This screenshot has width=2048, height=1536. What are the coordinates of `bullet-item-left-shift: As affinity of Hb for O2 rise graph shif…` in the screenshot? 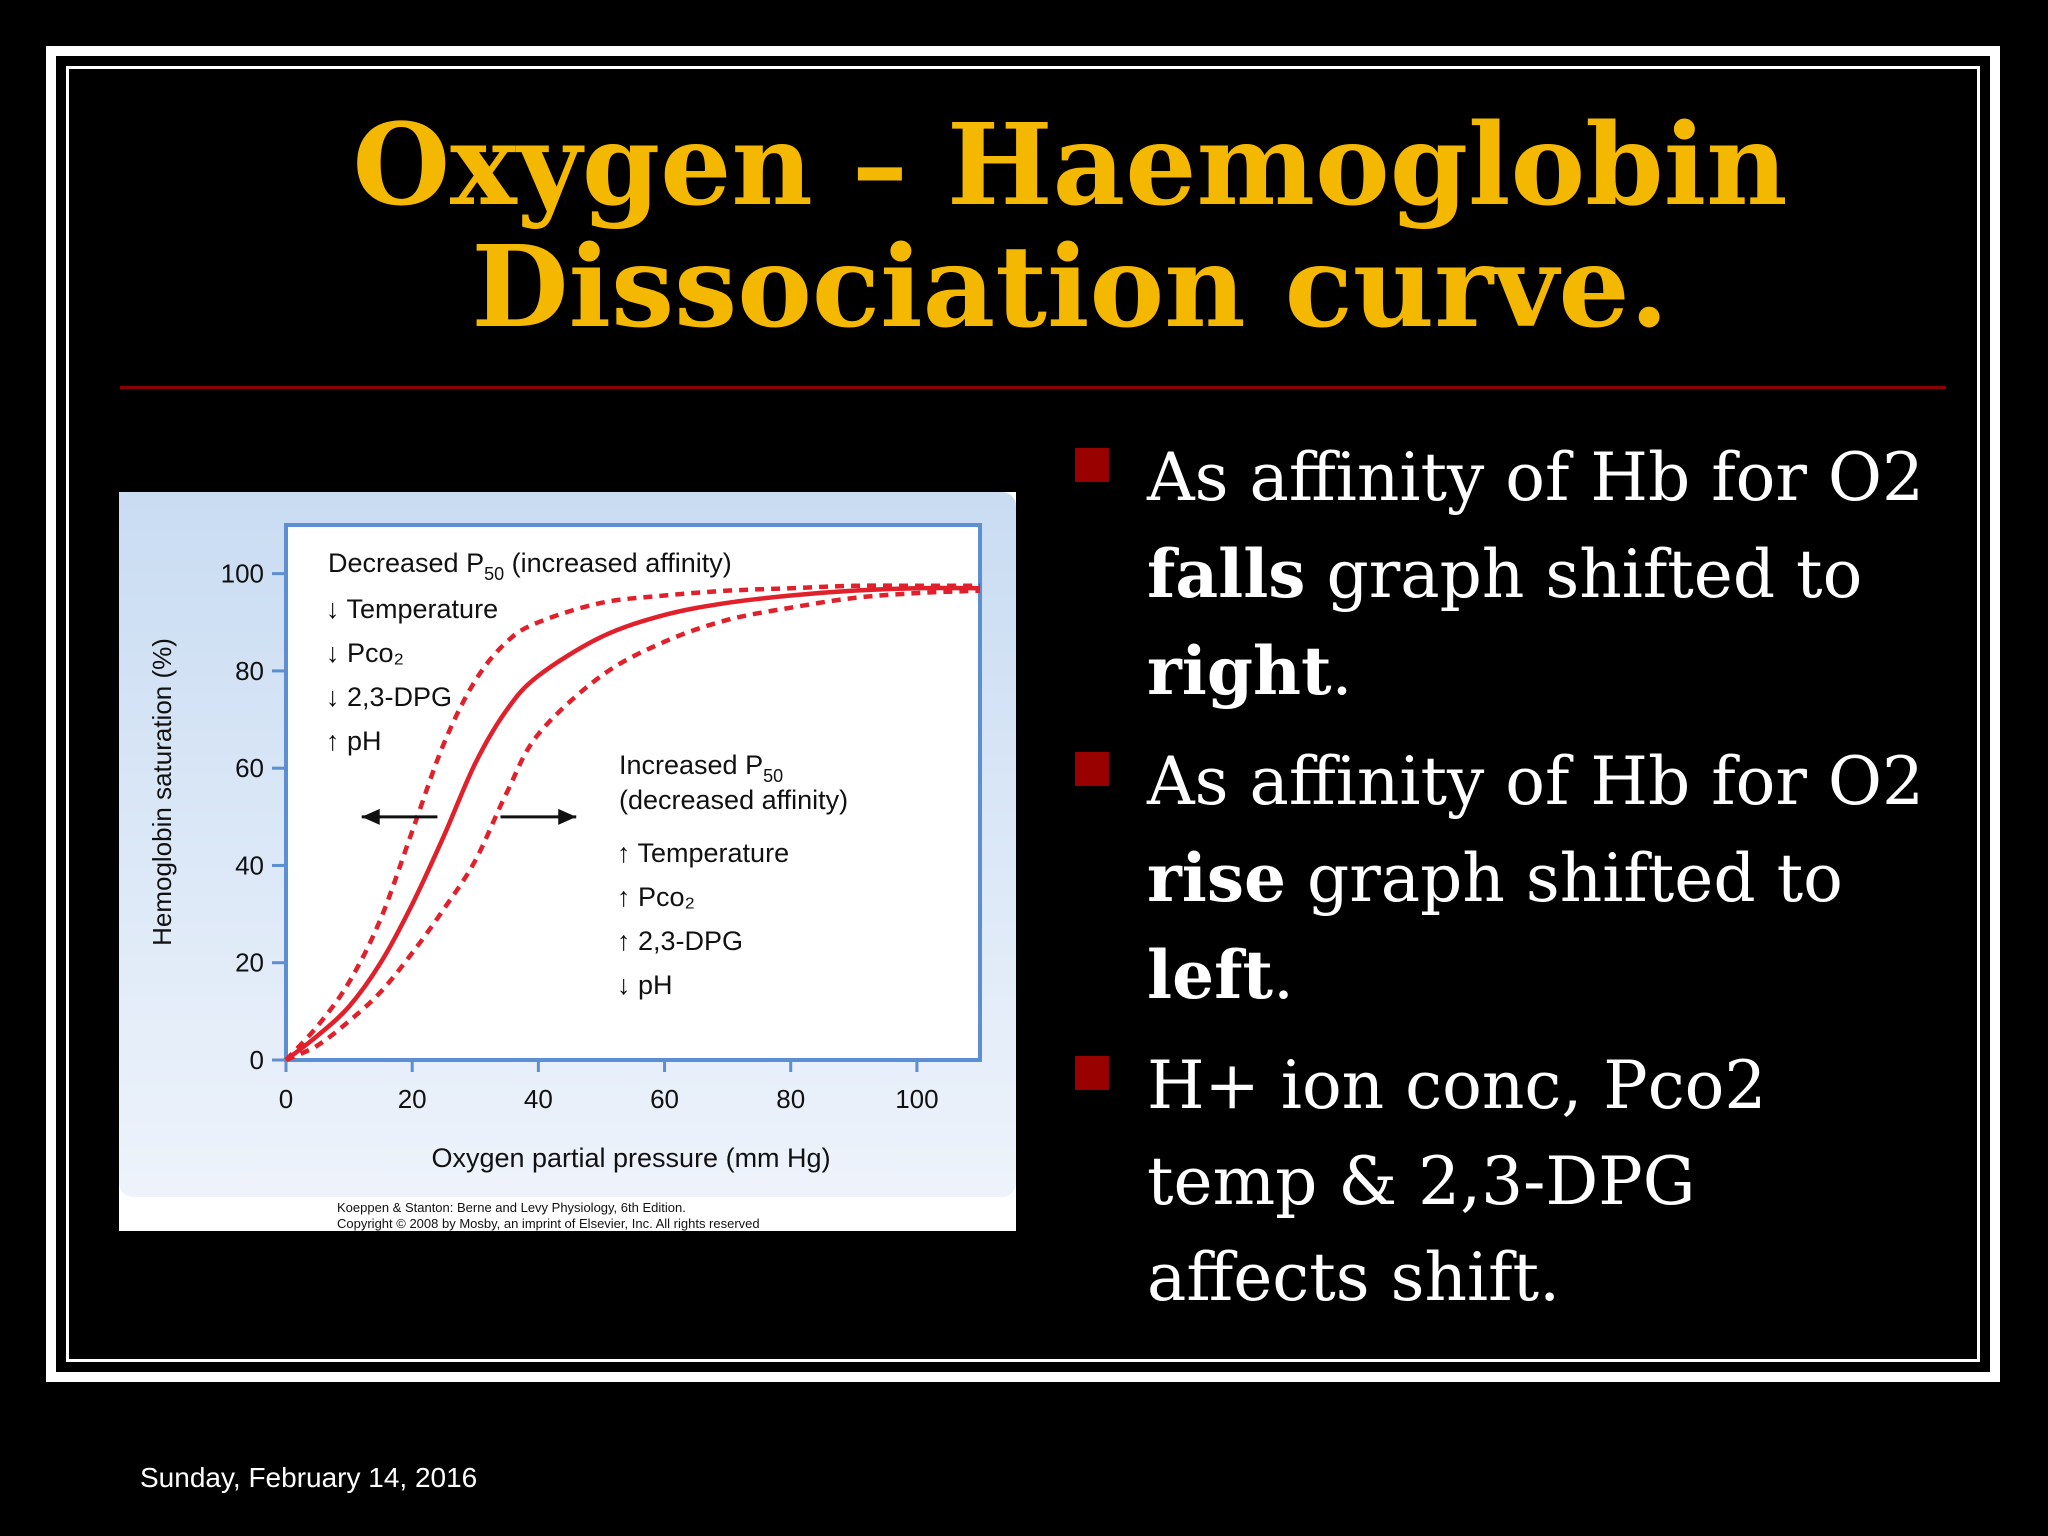 It's located at (1525, 879).